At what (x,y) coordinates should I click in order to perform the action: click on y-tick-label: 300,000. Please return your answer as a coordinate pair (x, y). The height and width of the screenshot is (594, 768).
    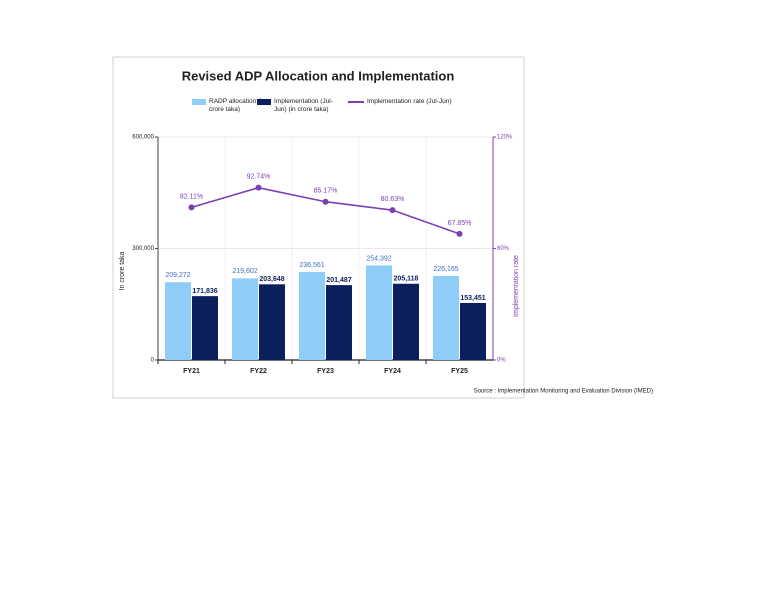
    Looking at the image, I should click on (143, 249).